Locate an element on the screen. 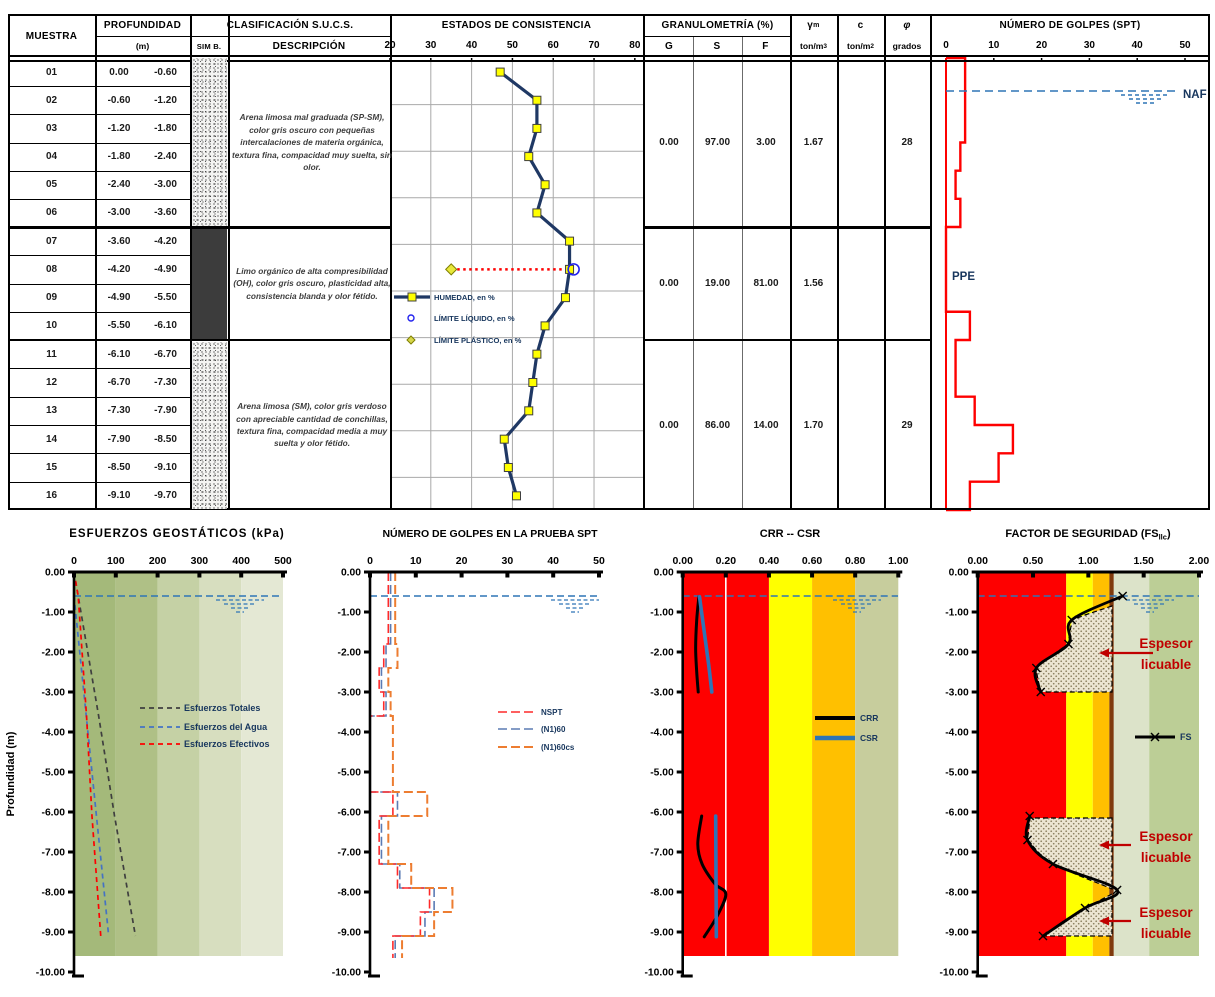 This screenshot has height=997, width=1215. header-phi: φ is located at coordinates (907, 25).